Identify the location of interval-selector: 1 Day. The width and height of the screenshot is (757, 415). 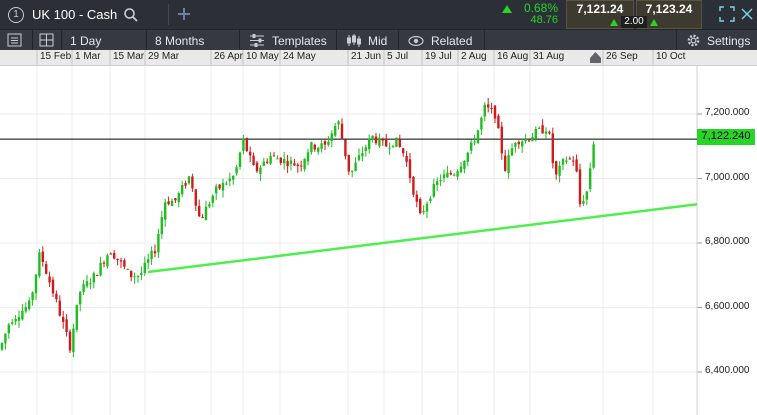
(86, 40).